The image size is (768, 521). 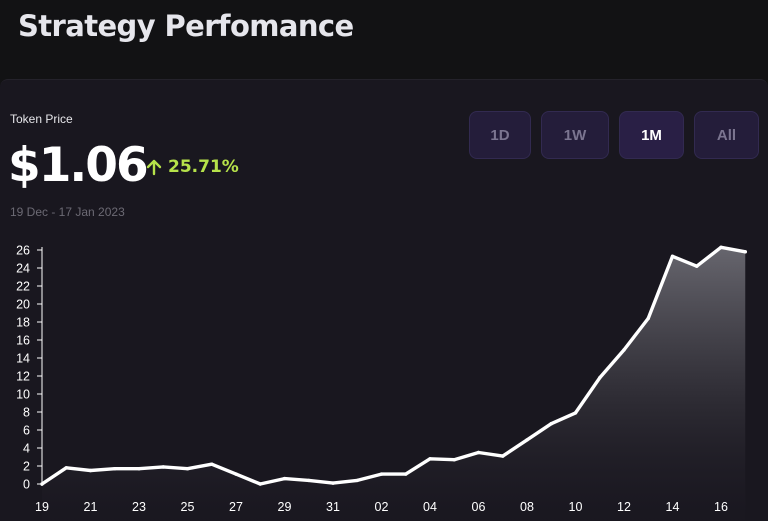 I want to click on y-tick-label: 18, so click(x=23, y=323).